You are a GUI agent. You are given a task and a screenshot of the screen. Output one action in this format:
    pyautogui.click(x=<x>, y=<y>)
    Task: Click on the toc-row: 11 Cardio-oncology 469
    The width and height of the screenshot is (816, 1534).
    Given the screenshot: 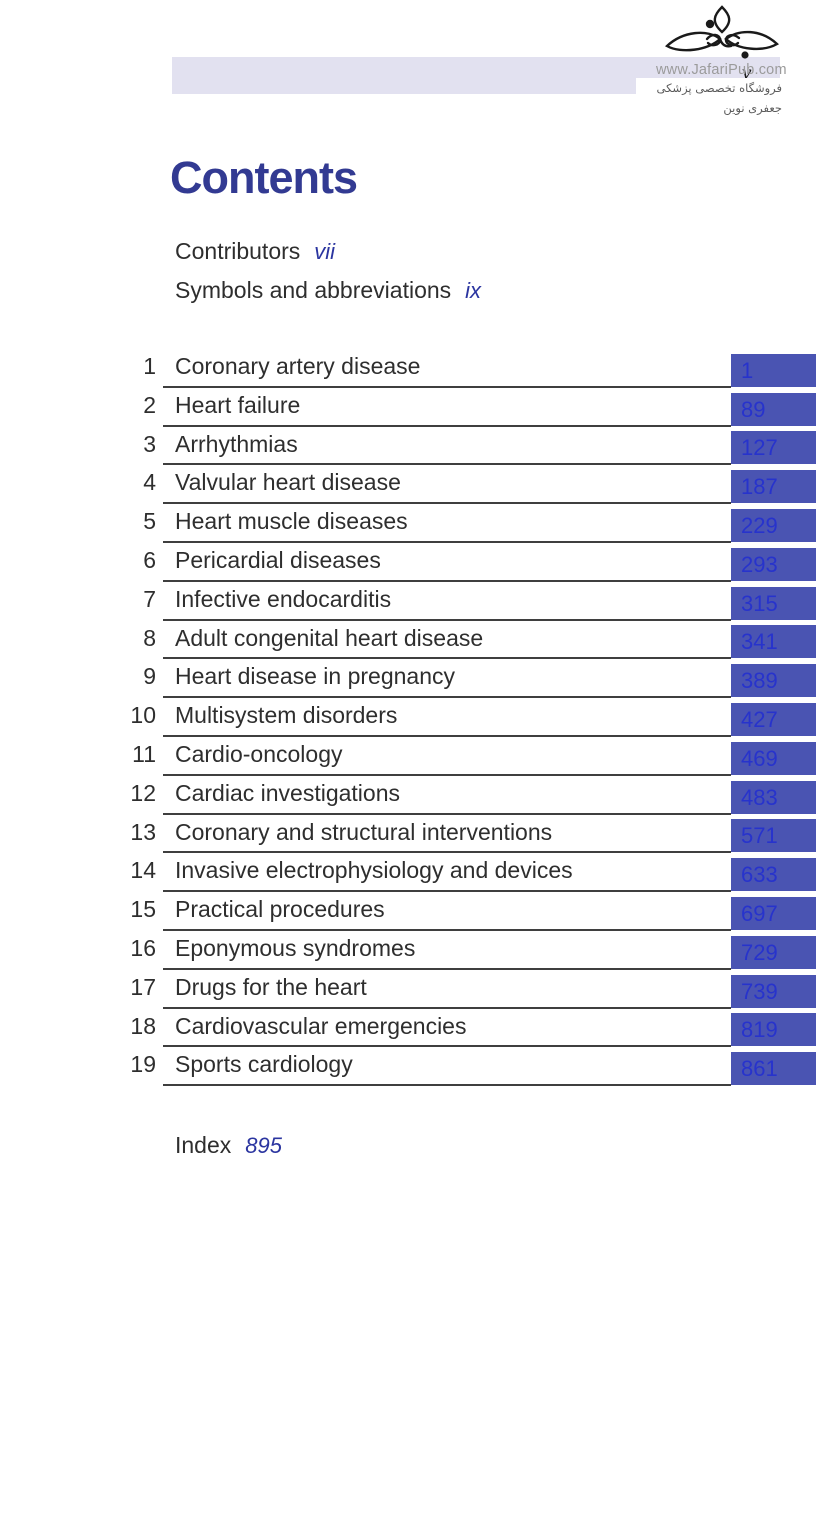 What is the action you would take?
    pyautogui.click(x=468, y=756)
    